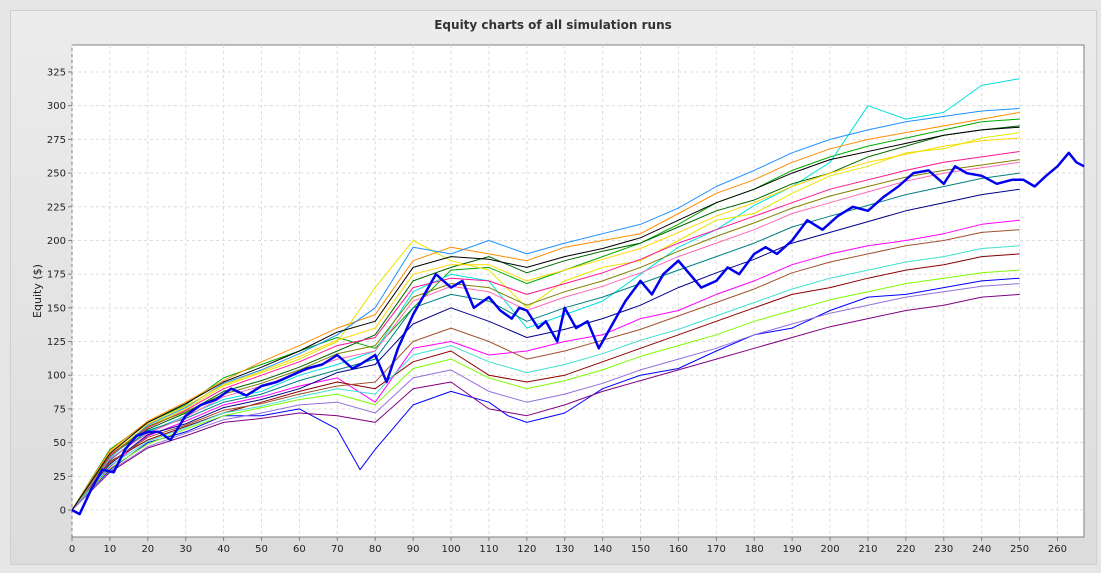  Describe the element at coordinates (526, 549) in the screenshot. I see `x-tick-label: 120` at that location.